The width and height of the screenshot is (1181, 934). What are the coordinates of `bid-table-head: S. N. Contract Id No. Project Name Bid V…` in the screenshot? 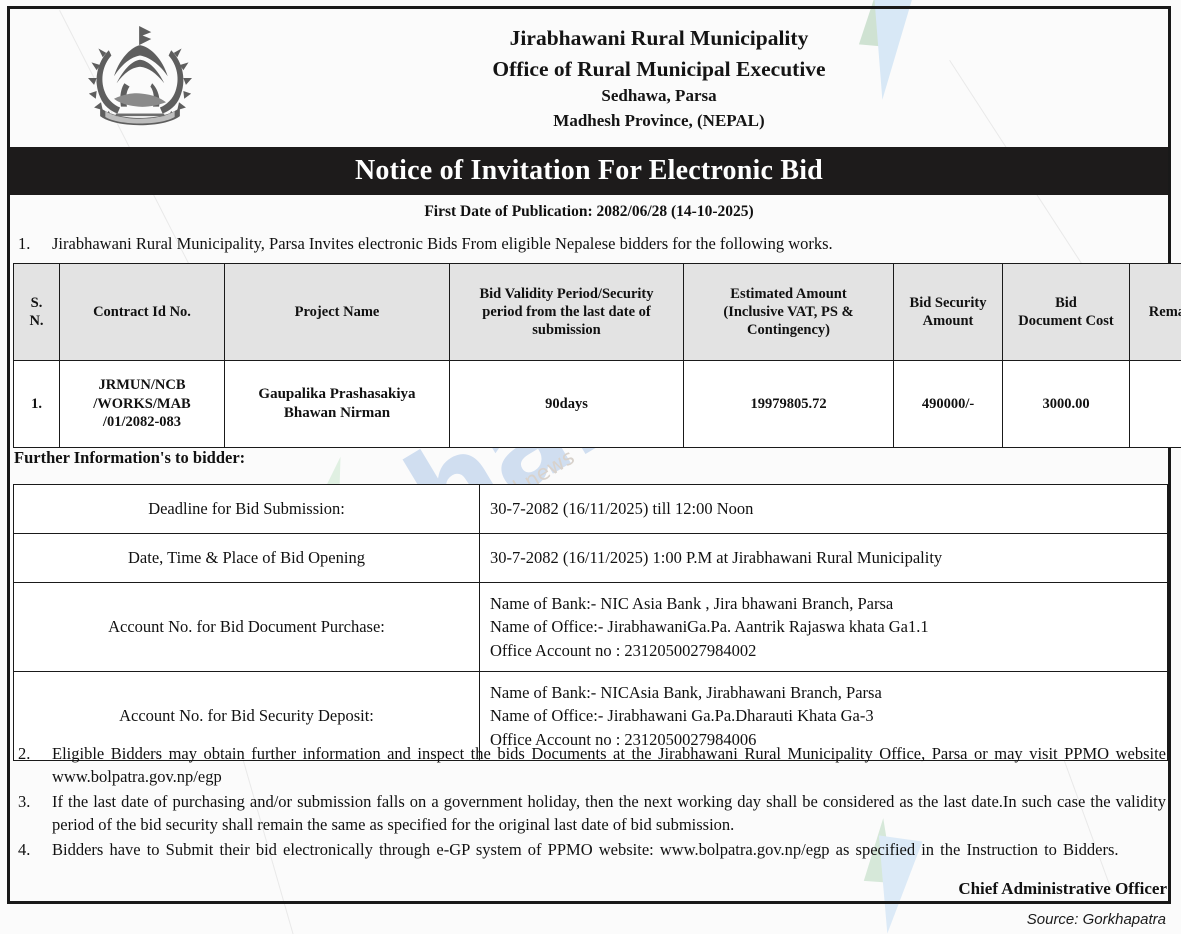 It's located at (597, 312).